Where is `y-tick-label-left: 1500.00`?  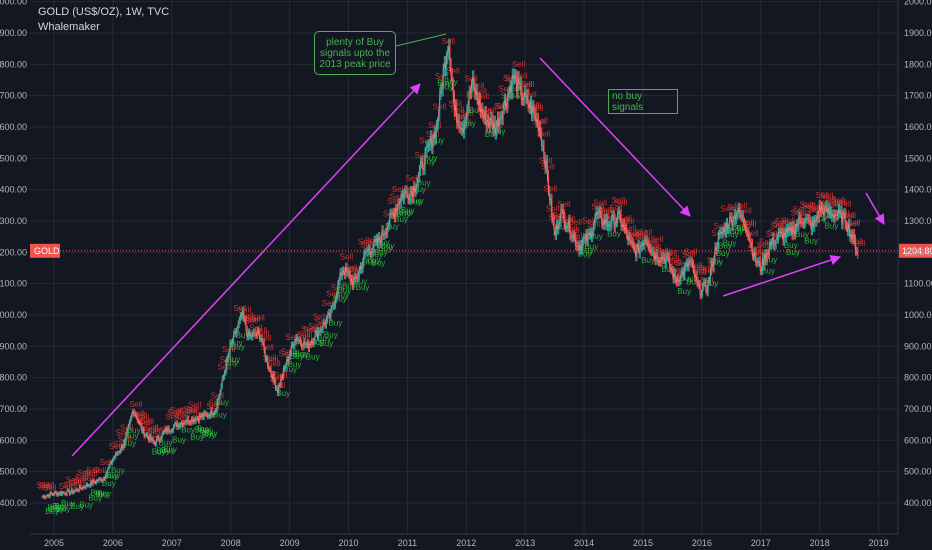
y-tick-label-left: 1500.00 is located at coordinates (13, 158).